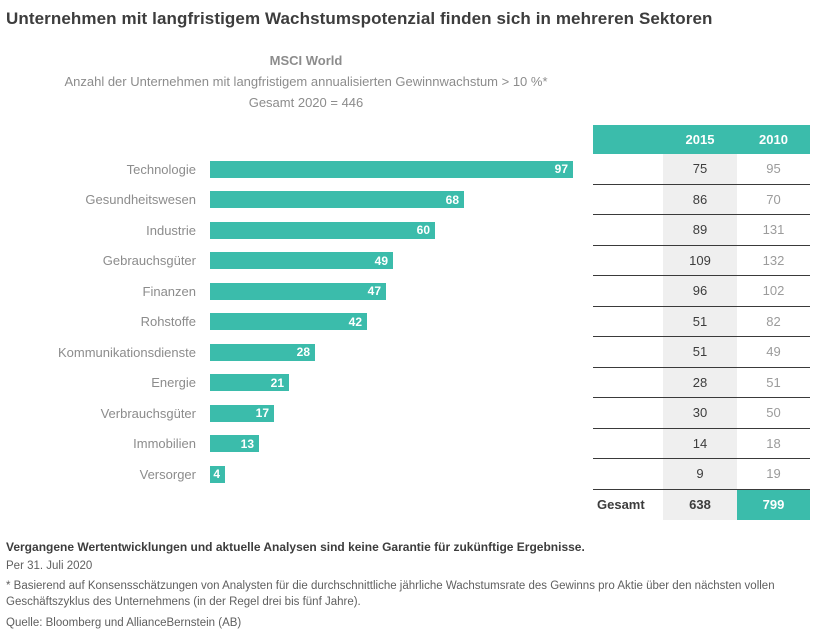 The image size is (840, 638). What do you see at coordinates (102, 505) in the screenshot?
I see `total-row-label-spacer` at bounding box center [102, 505].